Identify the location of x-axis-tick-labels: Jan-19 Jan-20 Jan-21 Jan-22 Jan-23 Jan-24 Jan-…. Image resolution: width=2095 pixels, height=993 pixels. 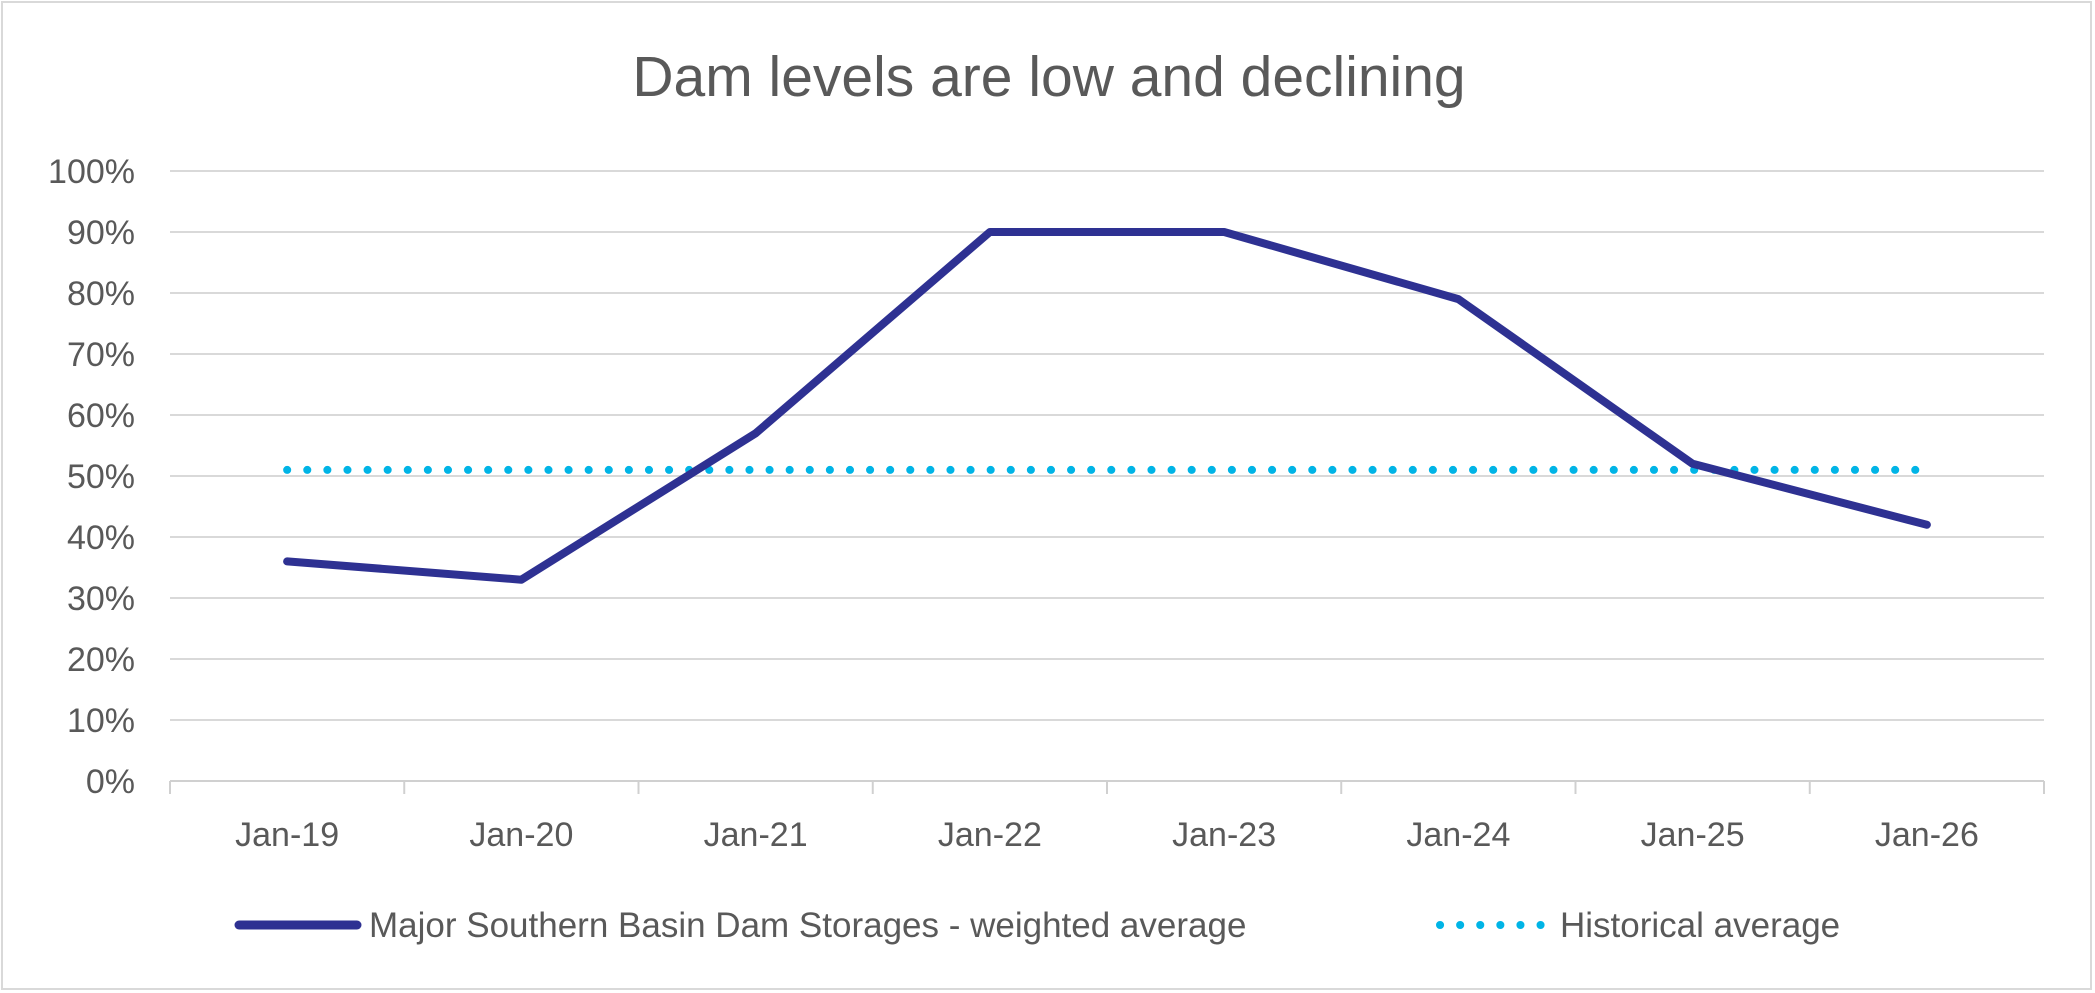
(1107, 835).